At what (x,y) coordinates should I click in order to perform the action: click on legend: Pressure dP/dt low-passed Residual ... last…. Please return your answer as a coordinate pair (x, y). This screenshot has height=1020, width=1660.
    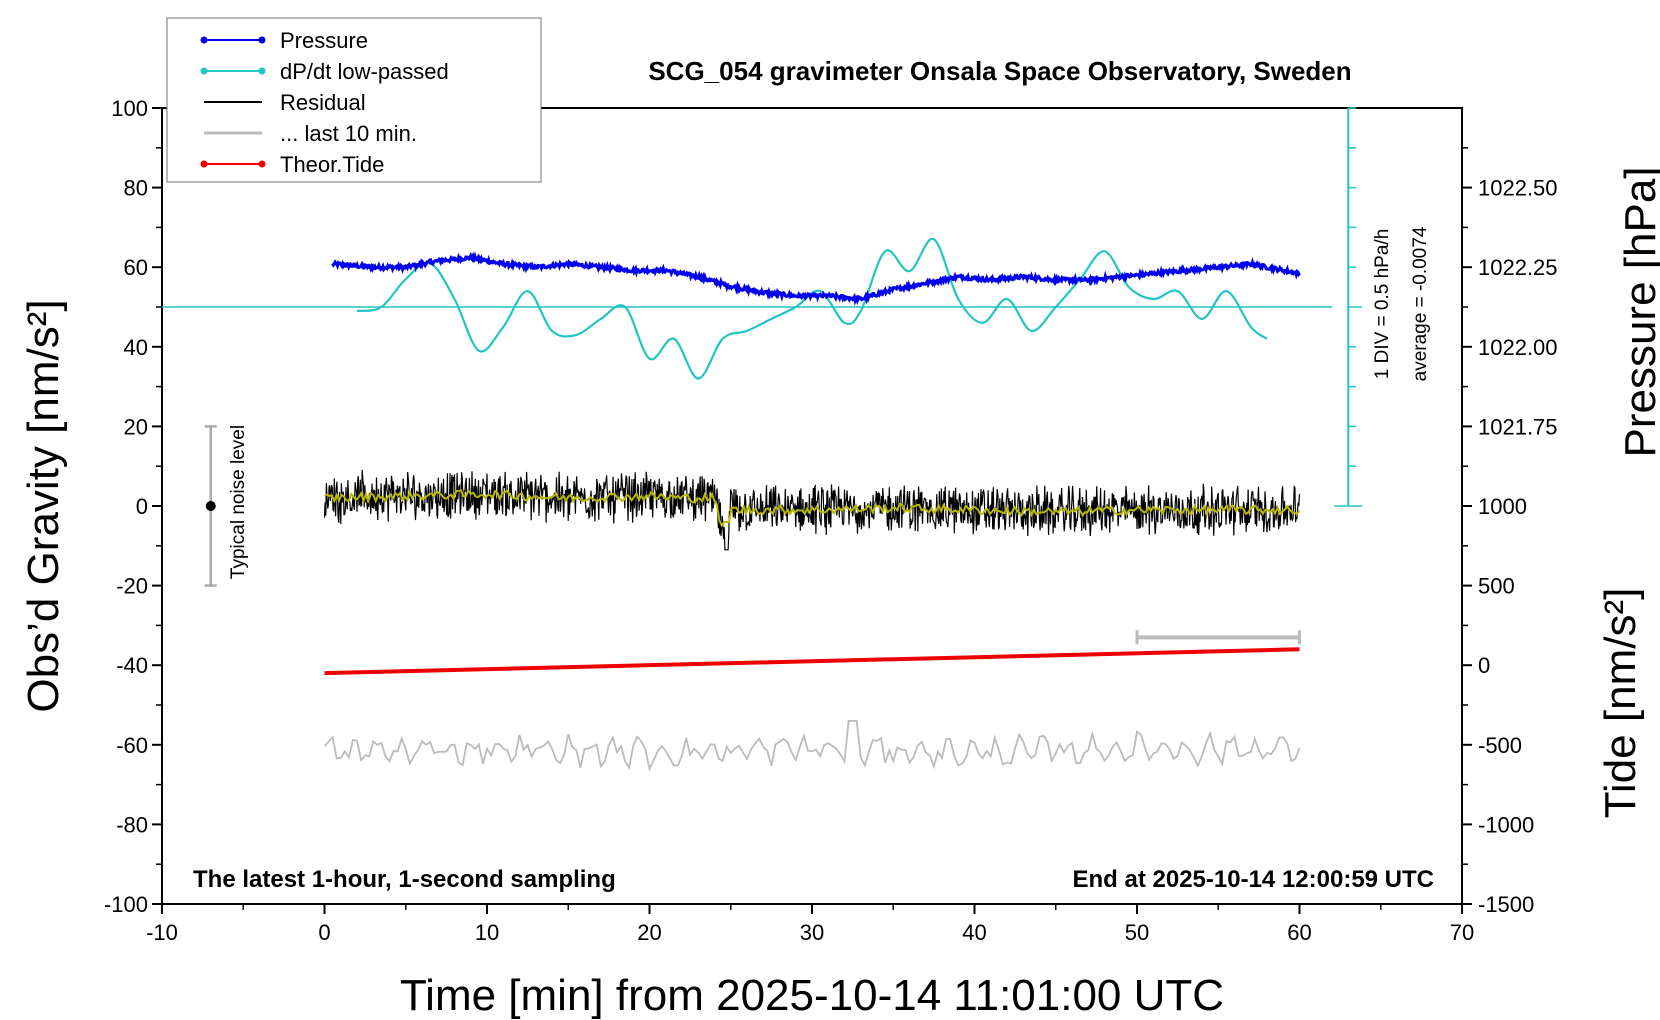
    Looking at the image, I should click on (354, 100).